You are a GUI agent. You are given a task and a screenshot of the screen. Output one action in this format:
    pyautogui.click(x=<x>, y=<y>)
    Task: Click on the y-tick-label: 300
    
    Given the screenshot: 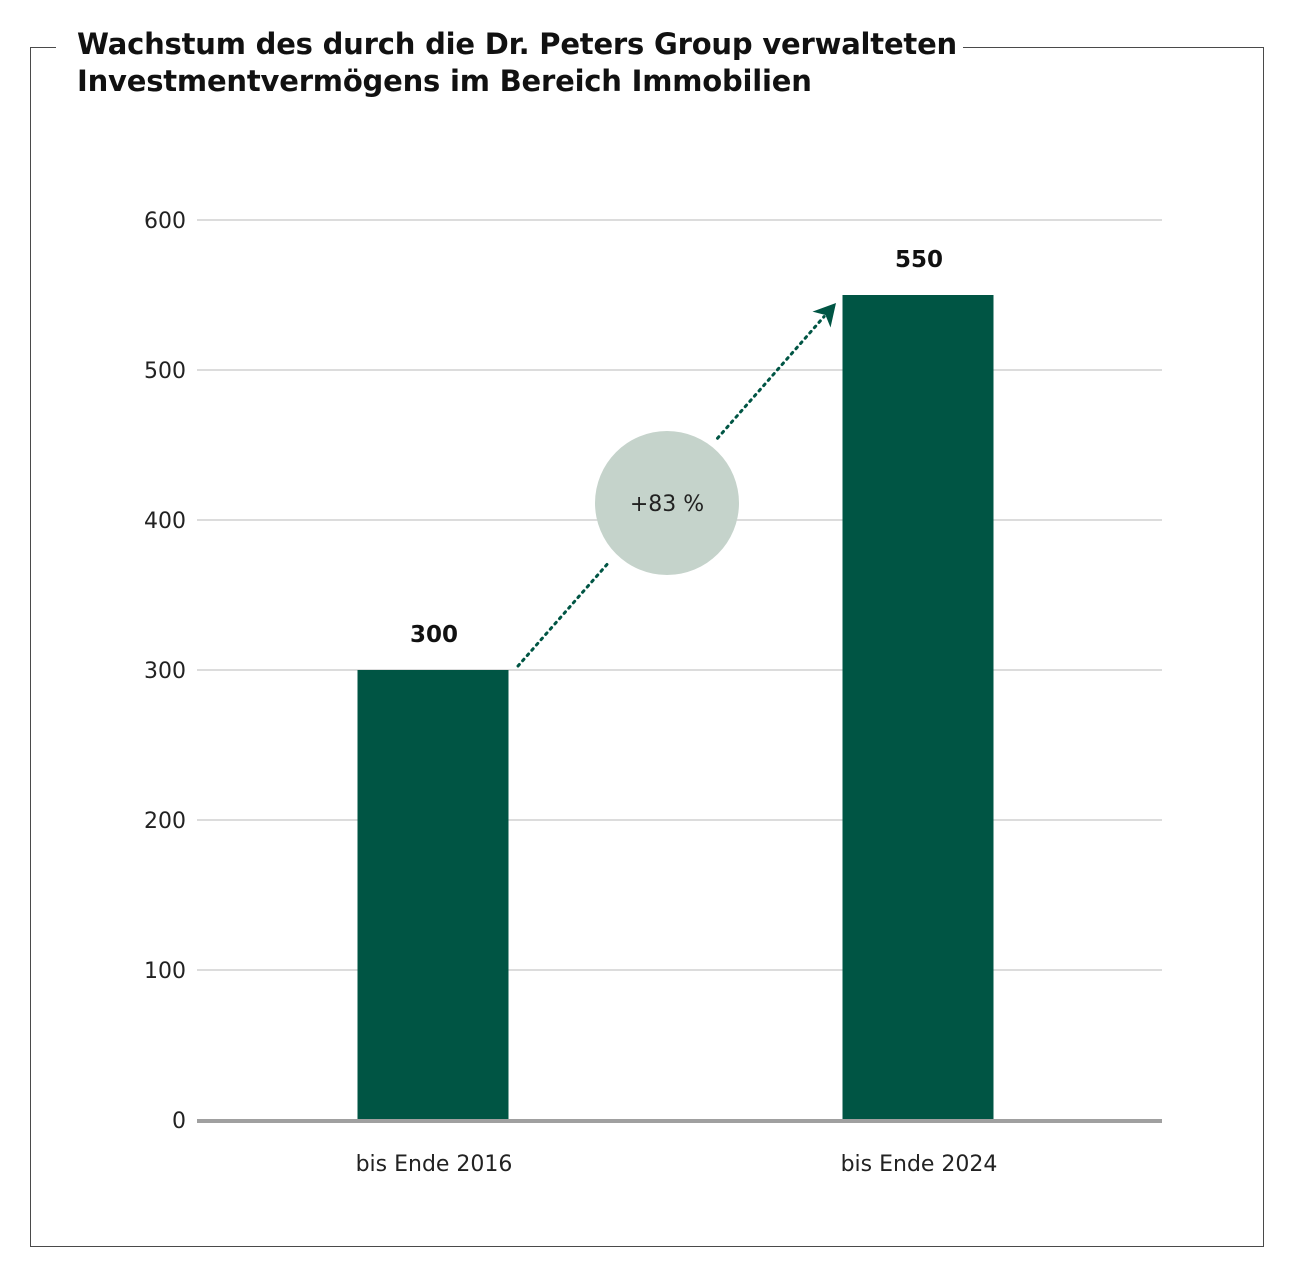 What is the action you would take?
    pyautogui.click(x=165, y=671)
    